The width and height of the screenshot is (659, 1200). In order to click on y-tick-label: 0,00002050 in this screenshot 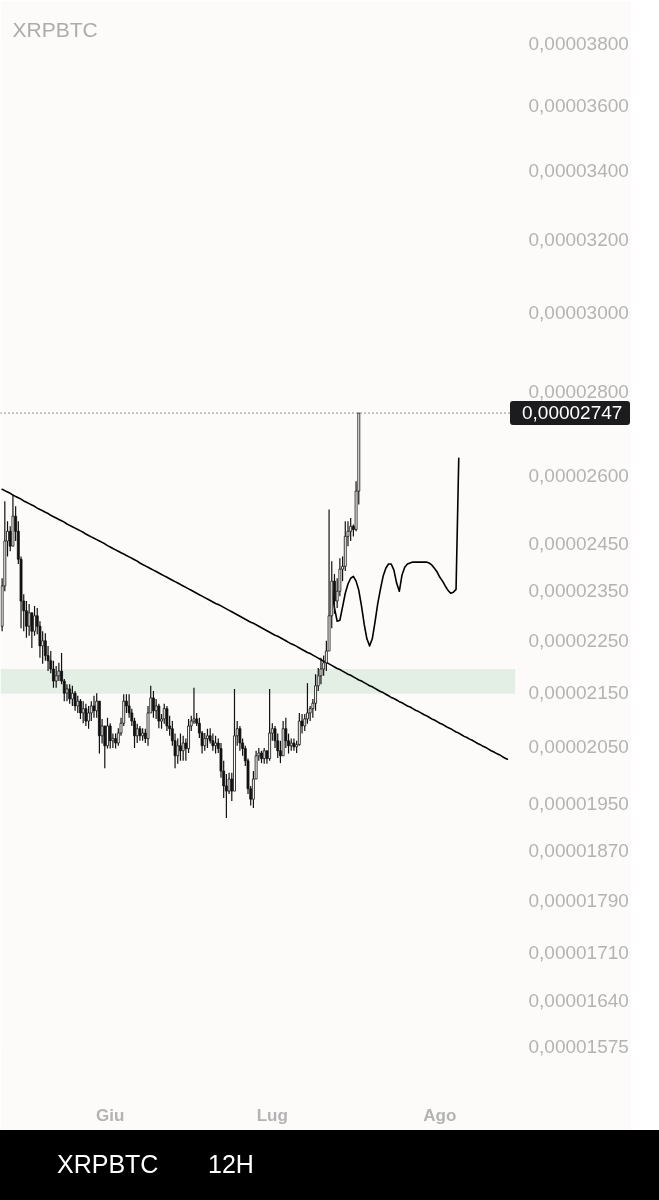, I will do `click(578, 746)`.